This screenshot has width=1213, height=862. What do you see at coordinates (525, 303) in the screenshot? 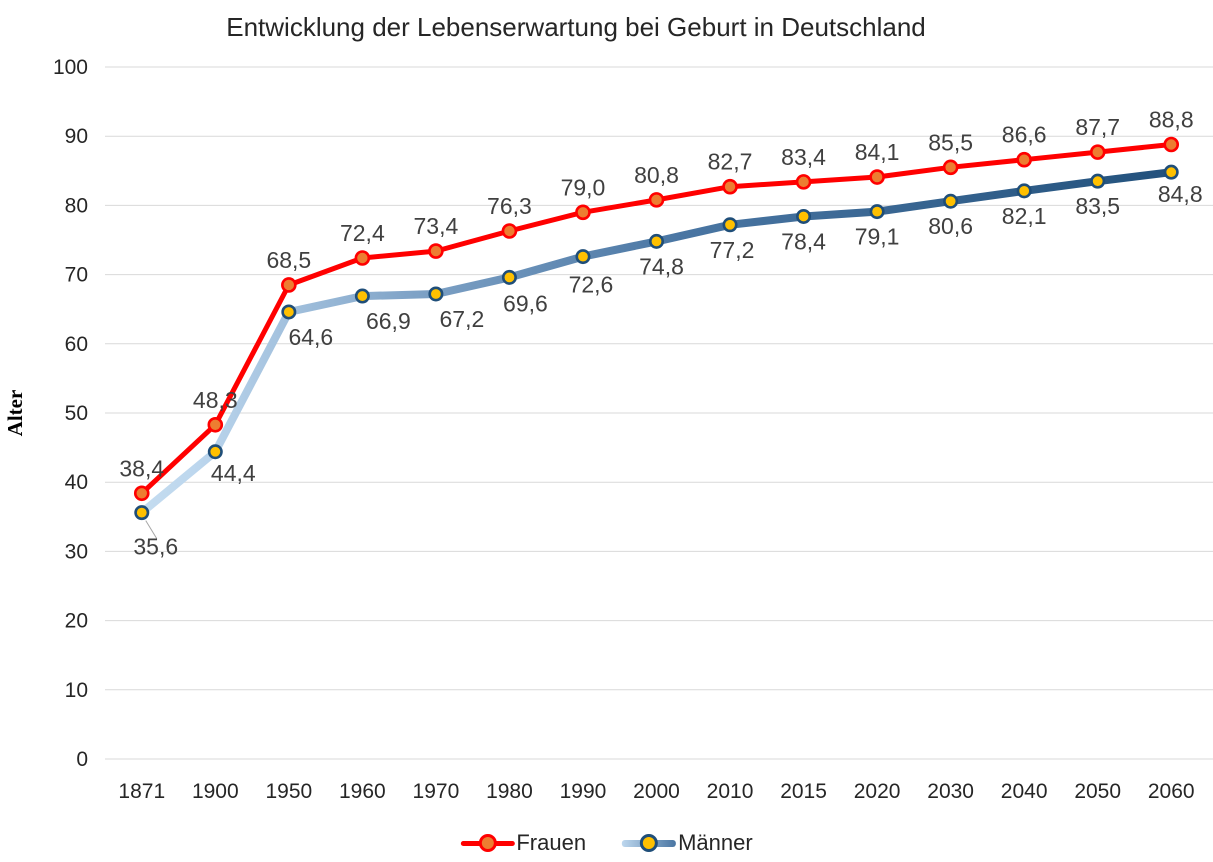
I see `maenner-data-label-1980: 69,6` at bounding box center [525, 303].